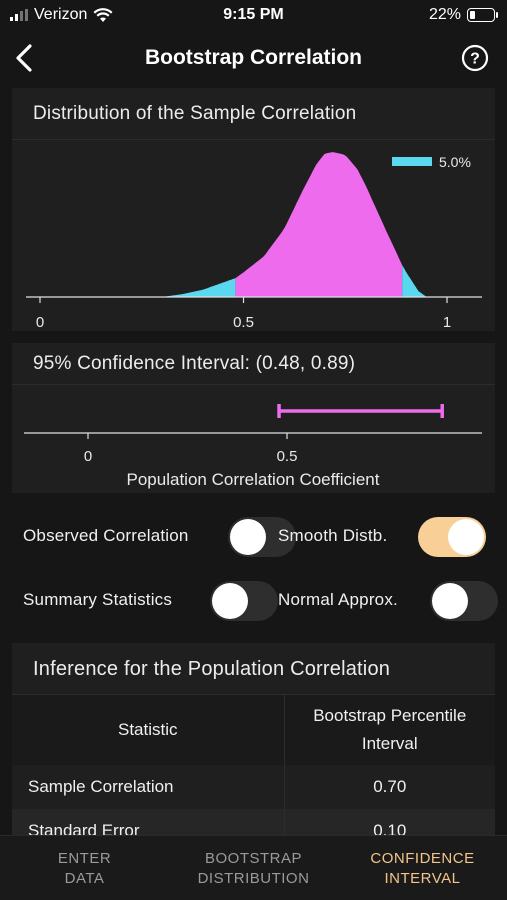  I want to click on col-interval: Bootstrap Percentile Interval, so click(389, 730).